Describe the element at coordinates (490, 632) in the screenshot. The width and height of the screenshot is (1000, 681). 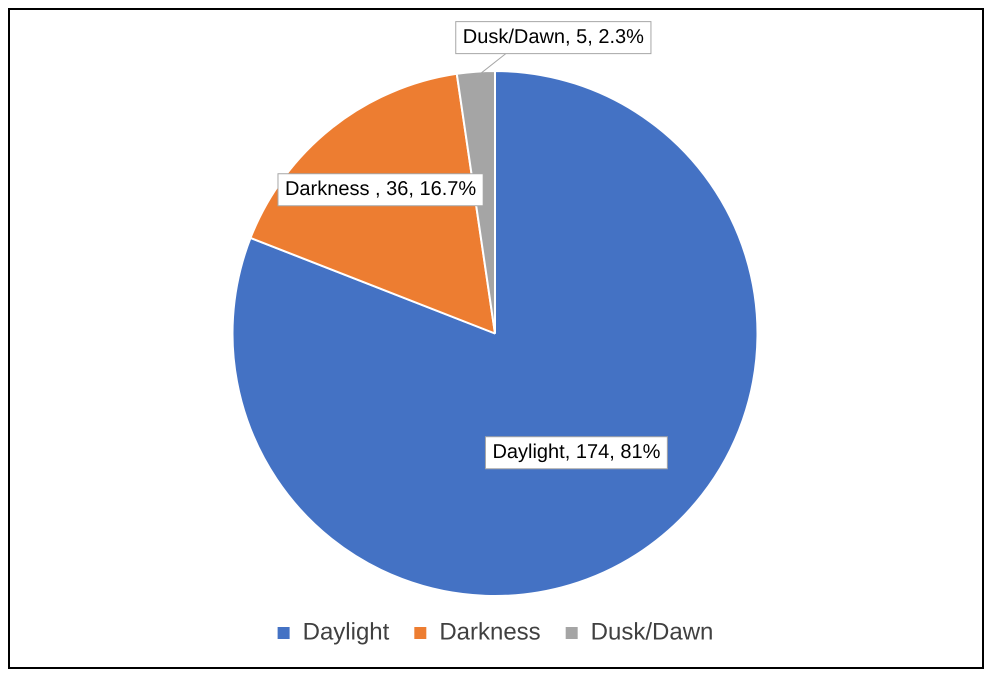
I see `legend-label: Darkness` at that location.